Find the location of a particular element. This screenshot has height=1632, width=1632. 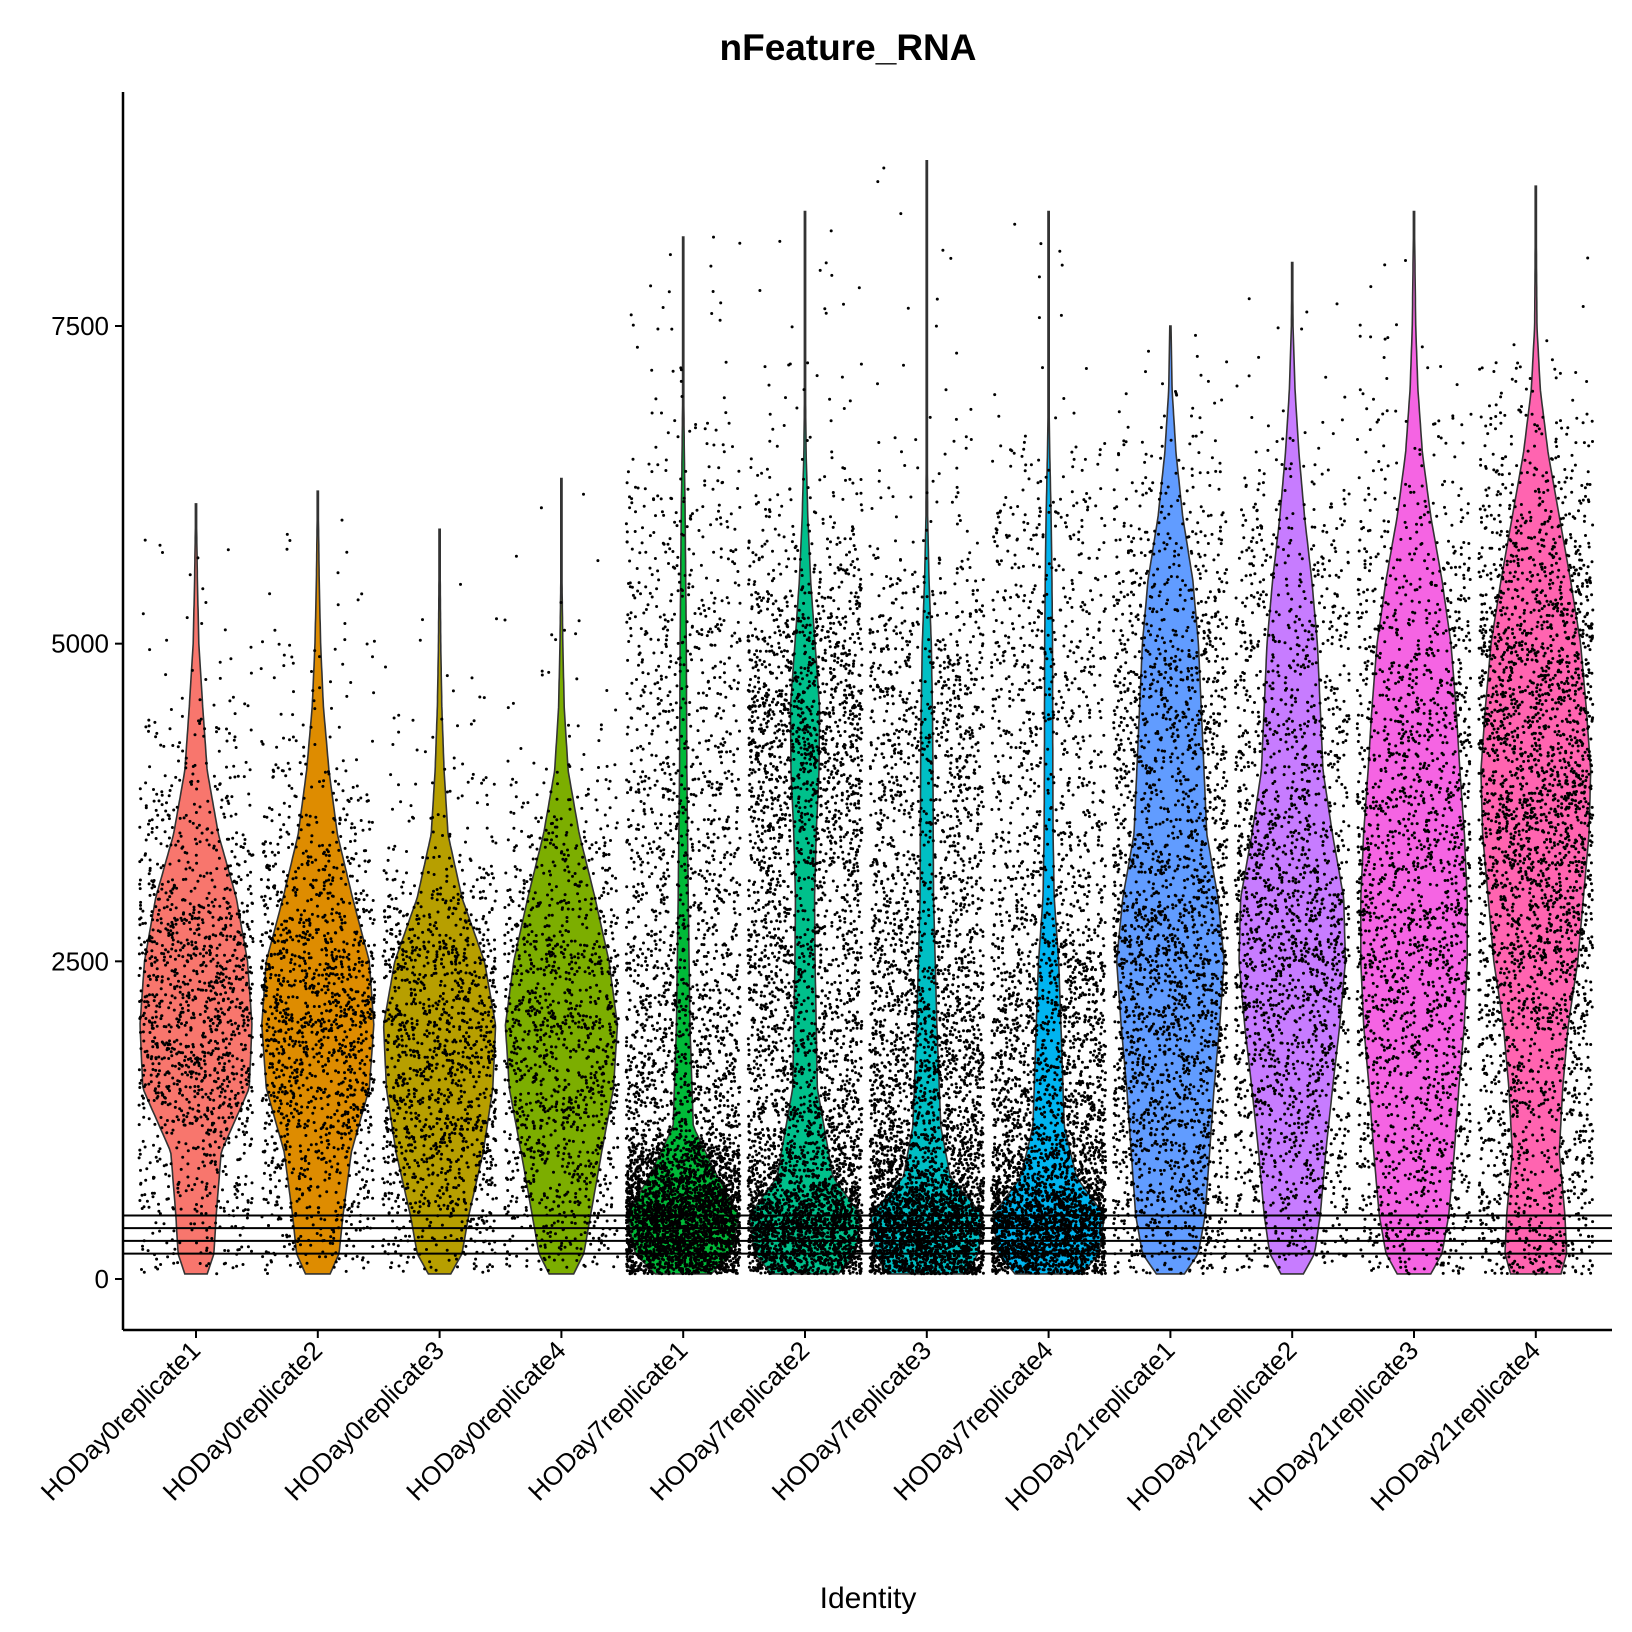

y-tick-label: 2500 is located at coordinates (80, 961).